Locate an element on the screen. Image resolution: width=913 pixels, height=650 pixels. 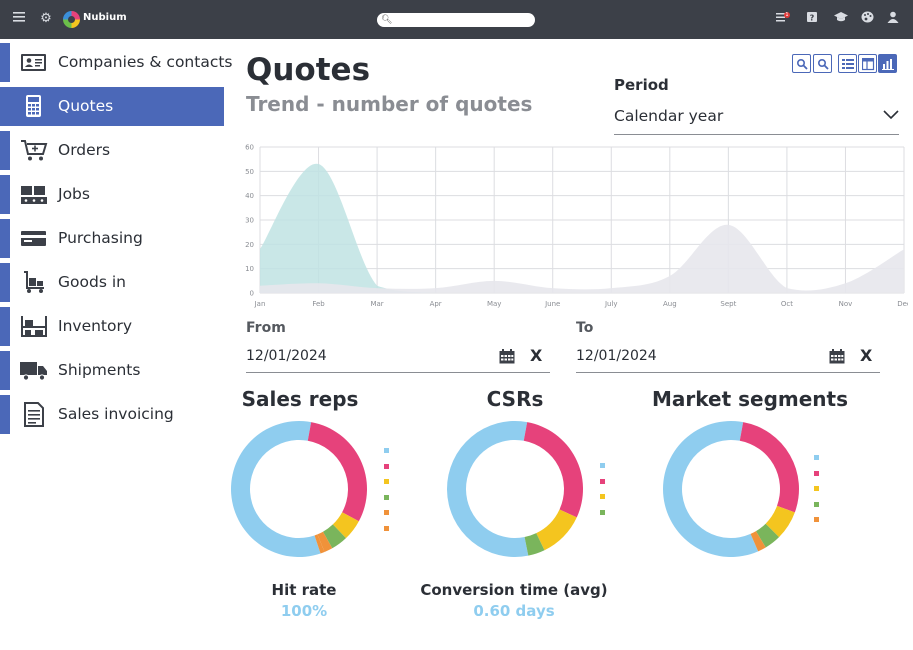
sidebar-item-label: Orders is located at coordinates (84, 150).